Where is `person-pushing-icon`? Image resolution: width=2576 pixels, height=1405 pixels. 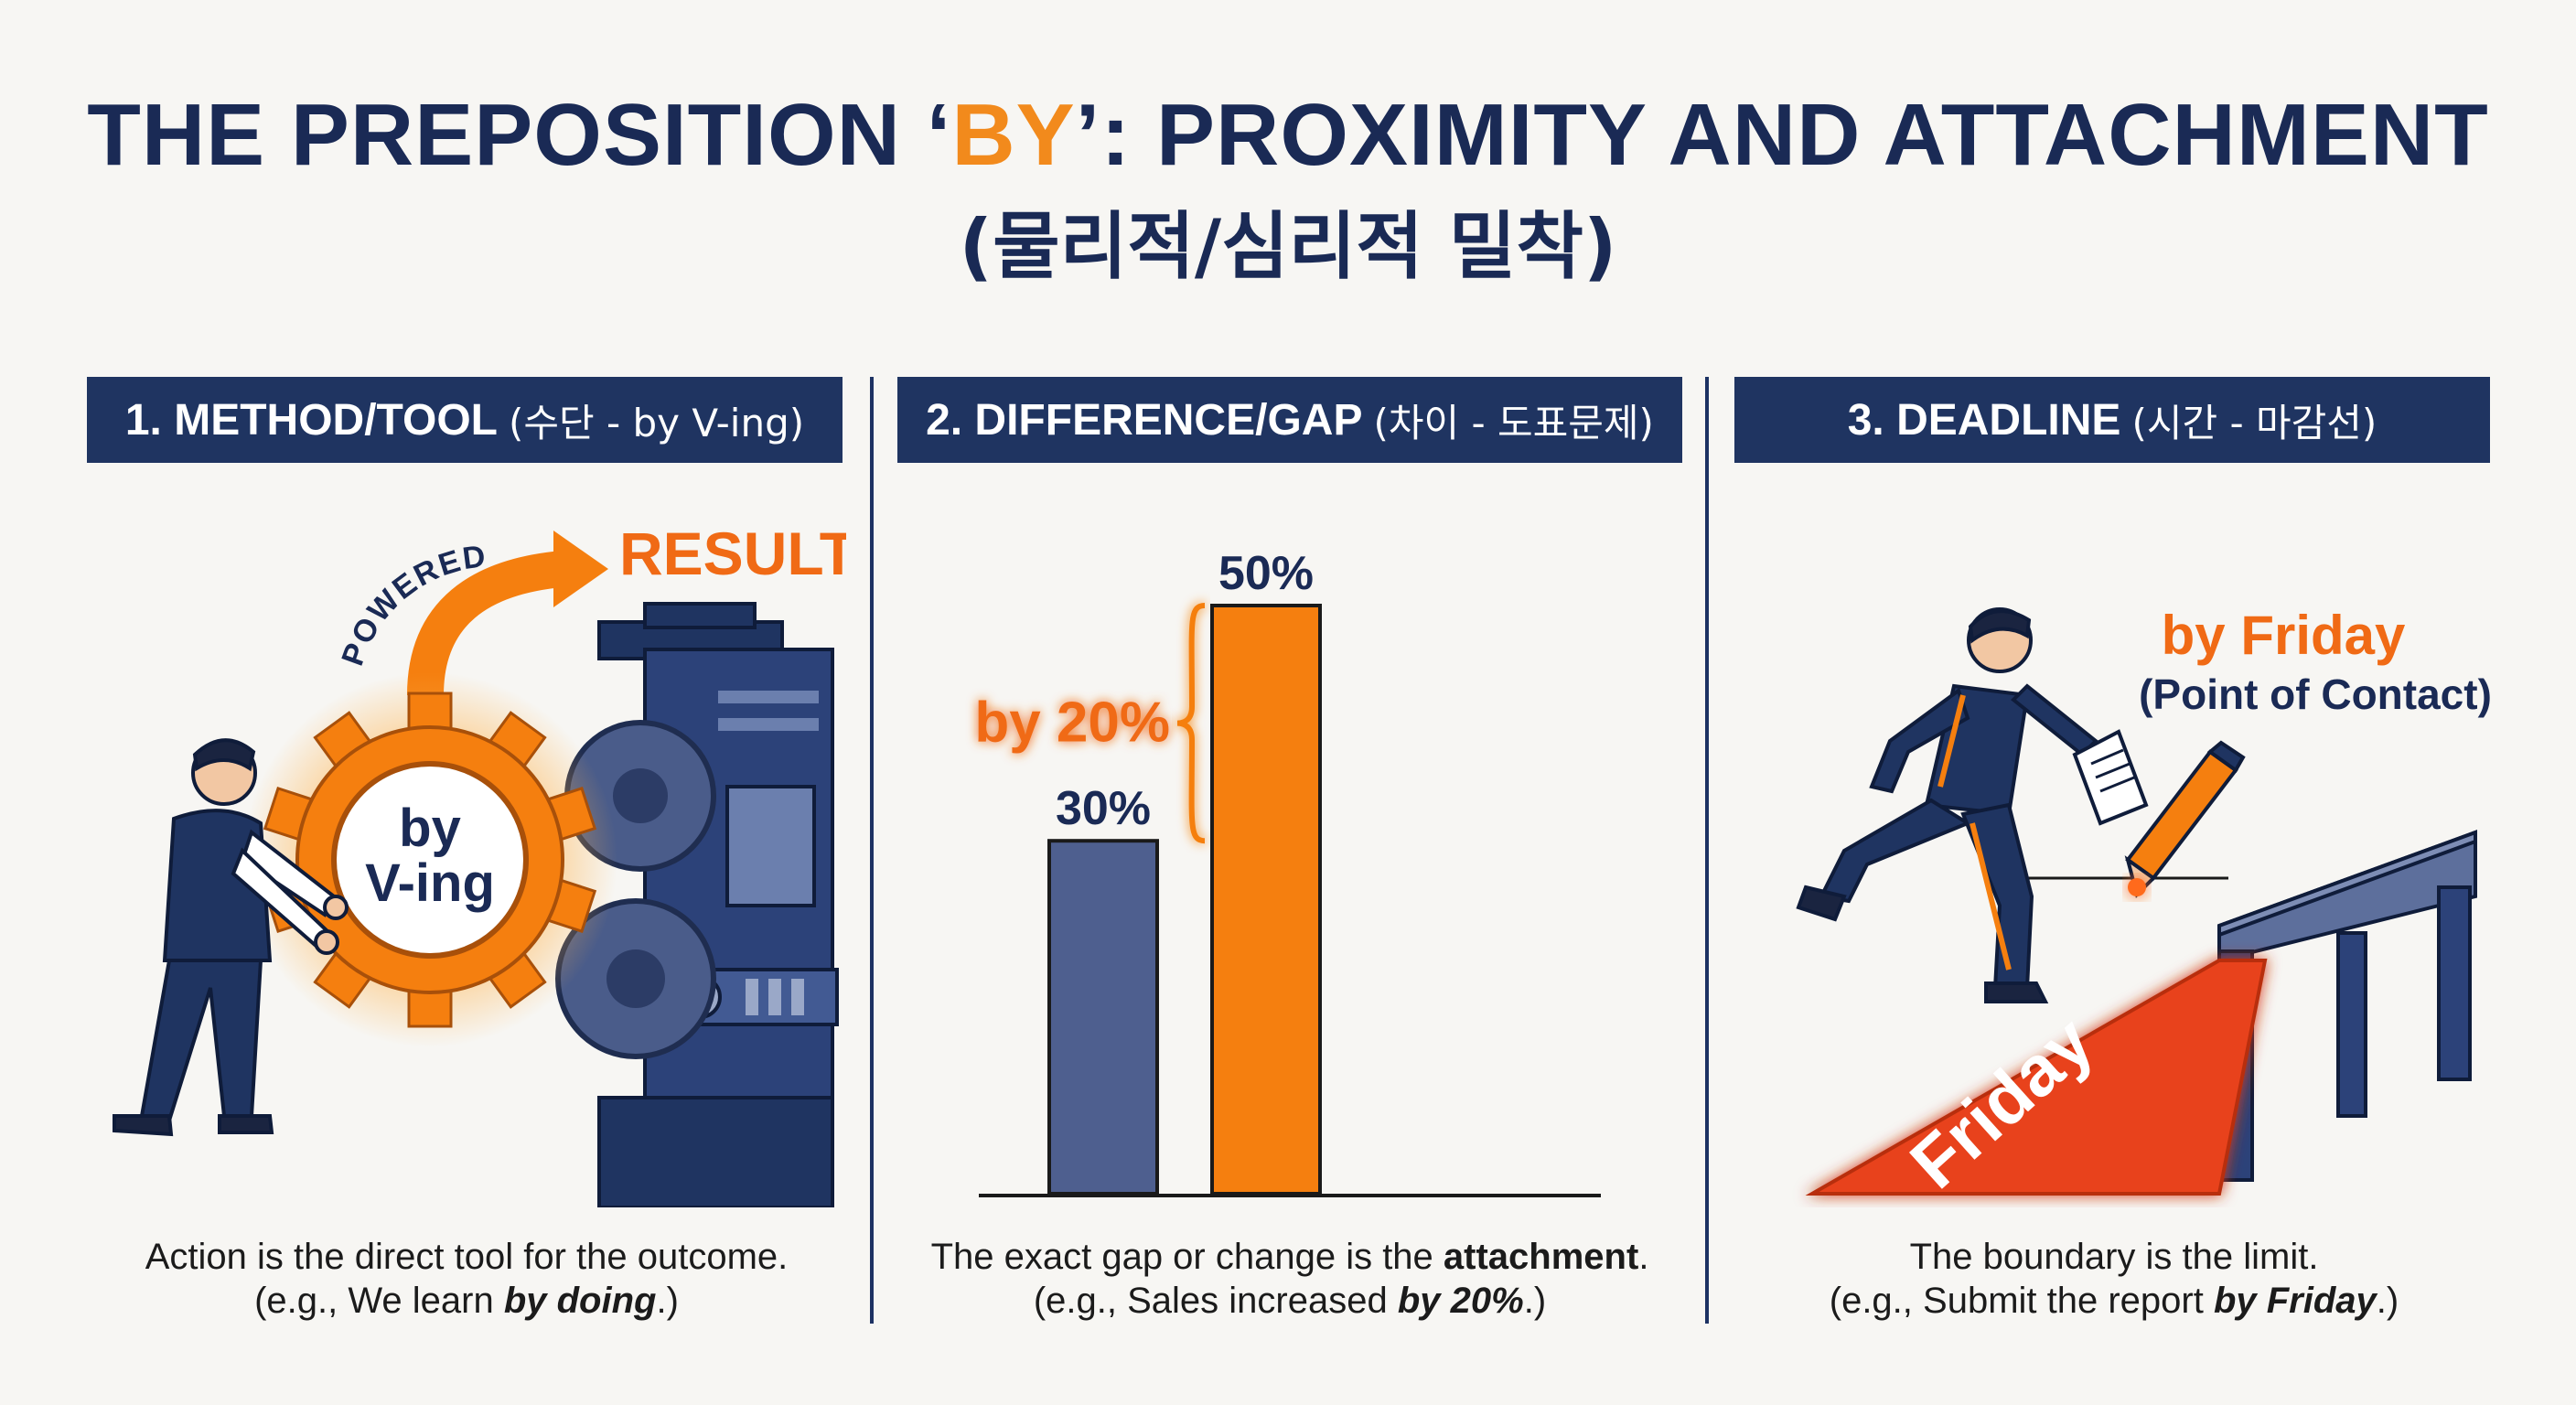
person-pushing-icon is located at coordinates (231, 938).